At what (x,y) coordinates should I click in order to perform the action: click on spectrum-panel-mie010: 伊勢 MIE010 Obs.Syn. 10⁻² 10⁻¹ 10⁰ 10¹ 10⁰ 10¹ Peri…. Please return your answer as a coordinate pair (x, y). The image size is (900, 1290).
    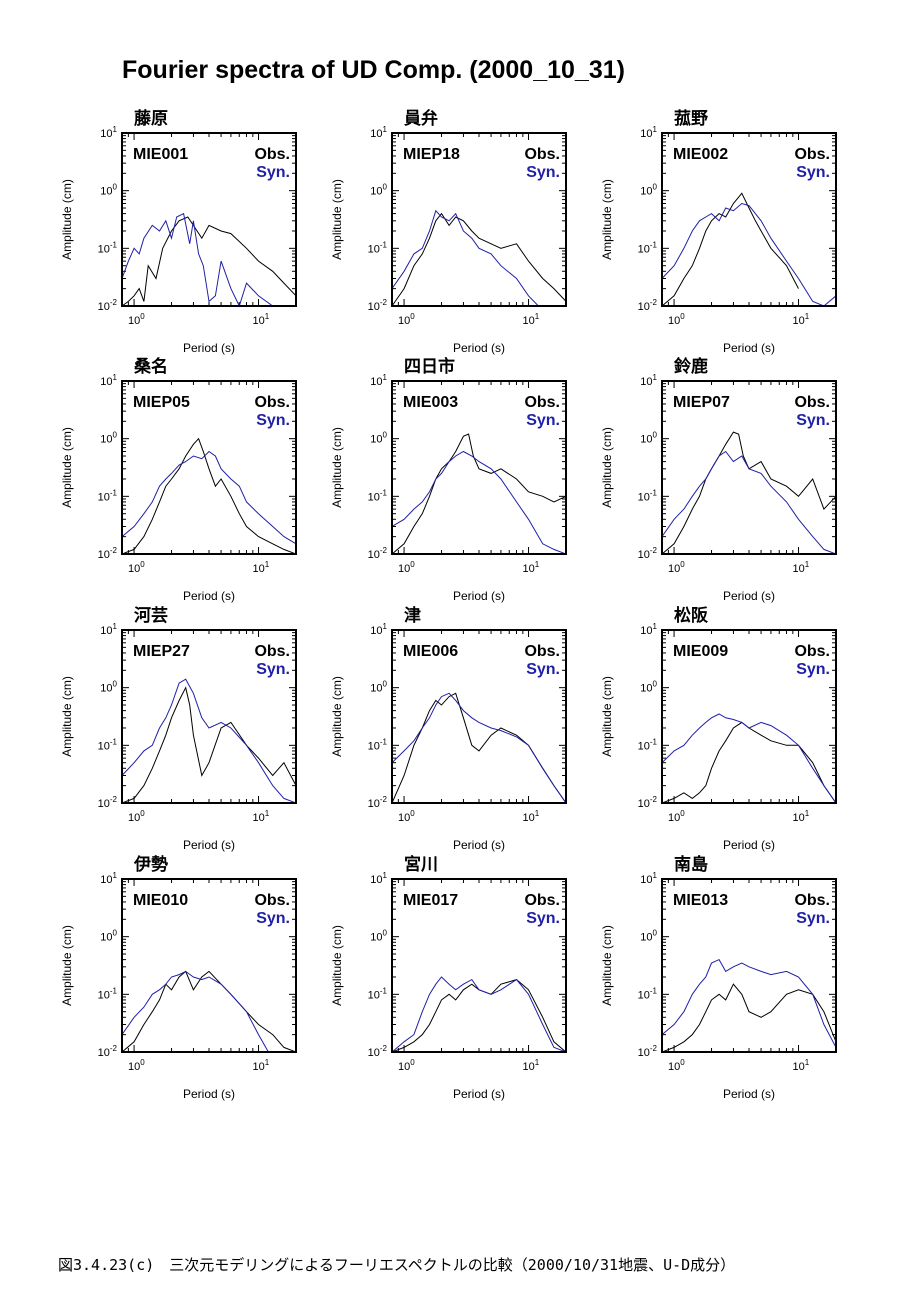
    Looking at the image, I should click on (178, 977).